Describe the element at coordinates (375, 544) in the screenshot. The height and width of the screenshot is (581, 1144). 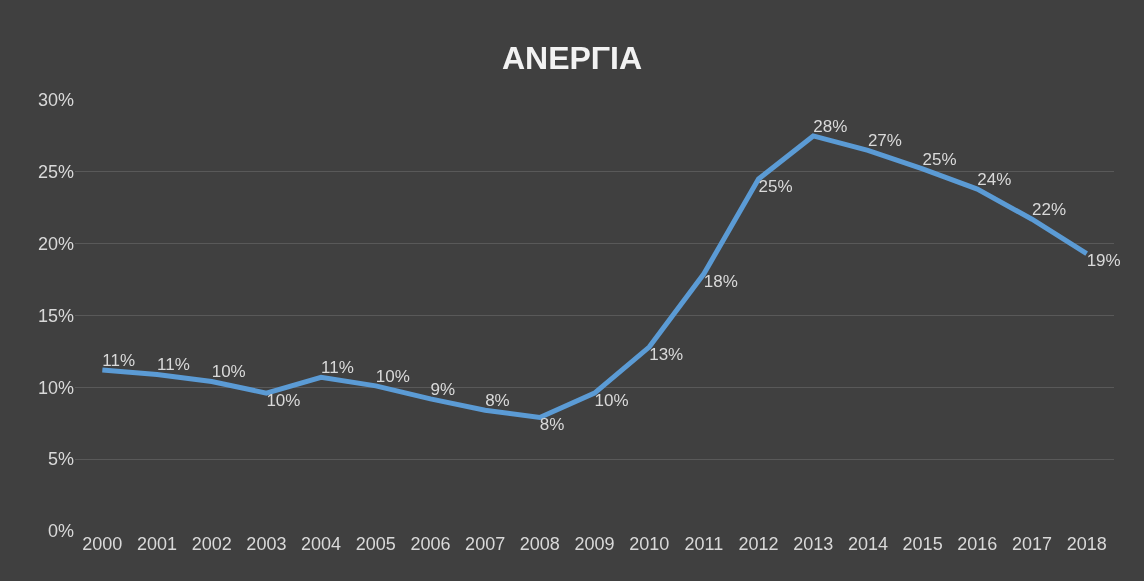
I see `x-tick-label: 2005` at that location.